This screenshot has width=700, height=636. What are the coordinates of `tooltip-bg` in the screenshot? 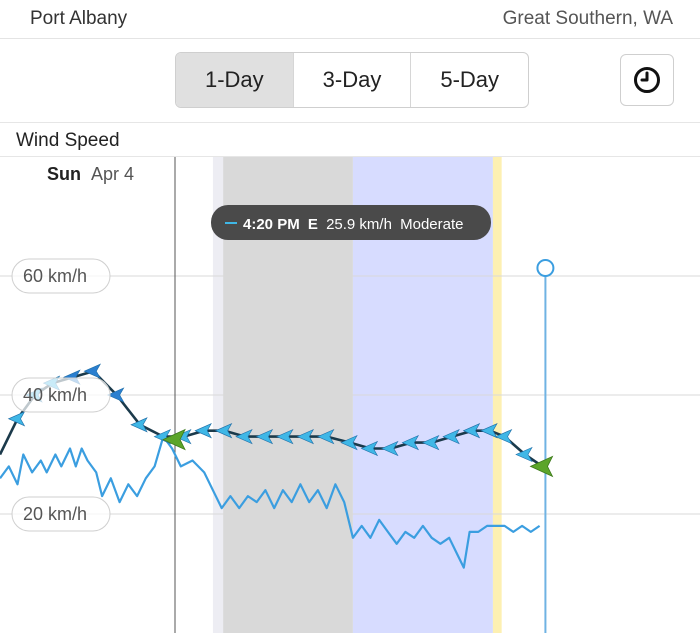 It's located at (351, 222).